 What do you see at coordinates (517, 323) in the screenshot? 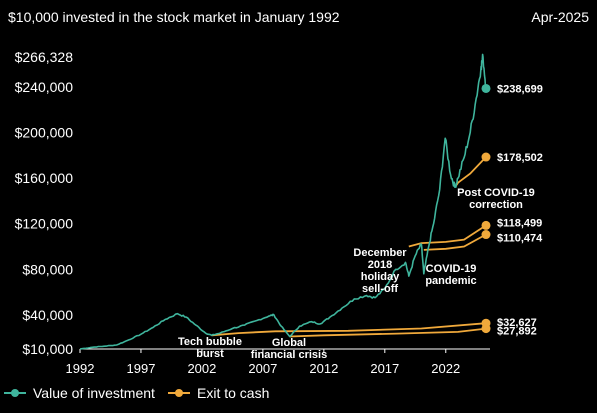
I see `end-value-label: $32,627` at bounding box center [517, 323].